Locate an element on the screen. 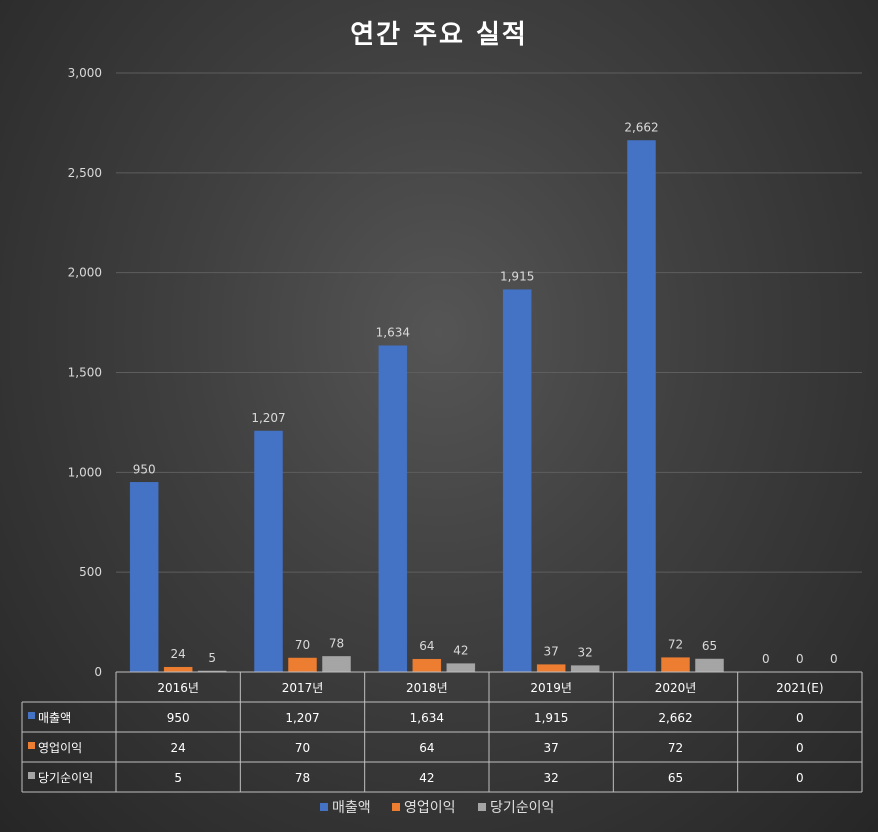  y-tick-label: 500 is located at coordinates (90, 572).